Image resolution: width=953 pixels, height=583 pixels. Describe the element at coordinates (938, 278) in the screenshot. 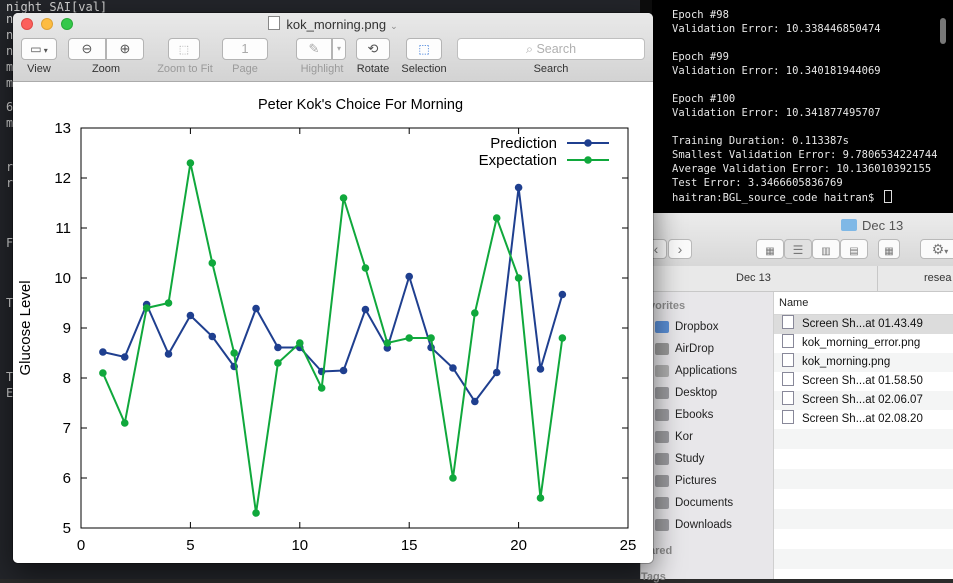

I see `tab-research: resea` at that location.